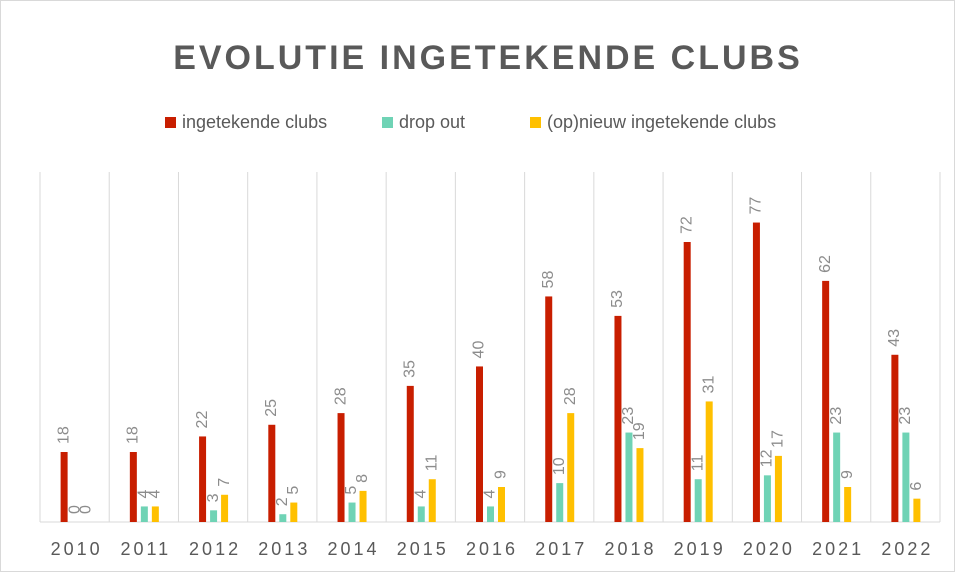 This screenshot has width=956, height=573. I want to click on x-tick-label: 2021, so click(838, 549).